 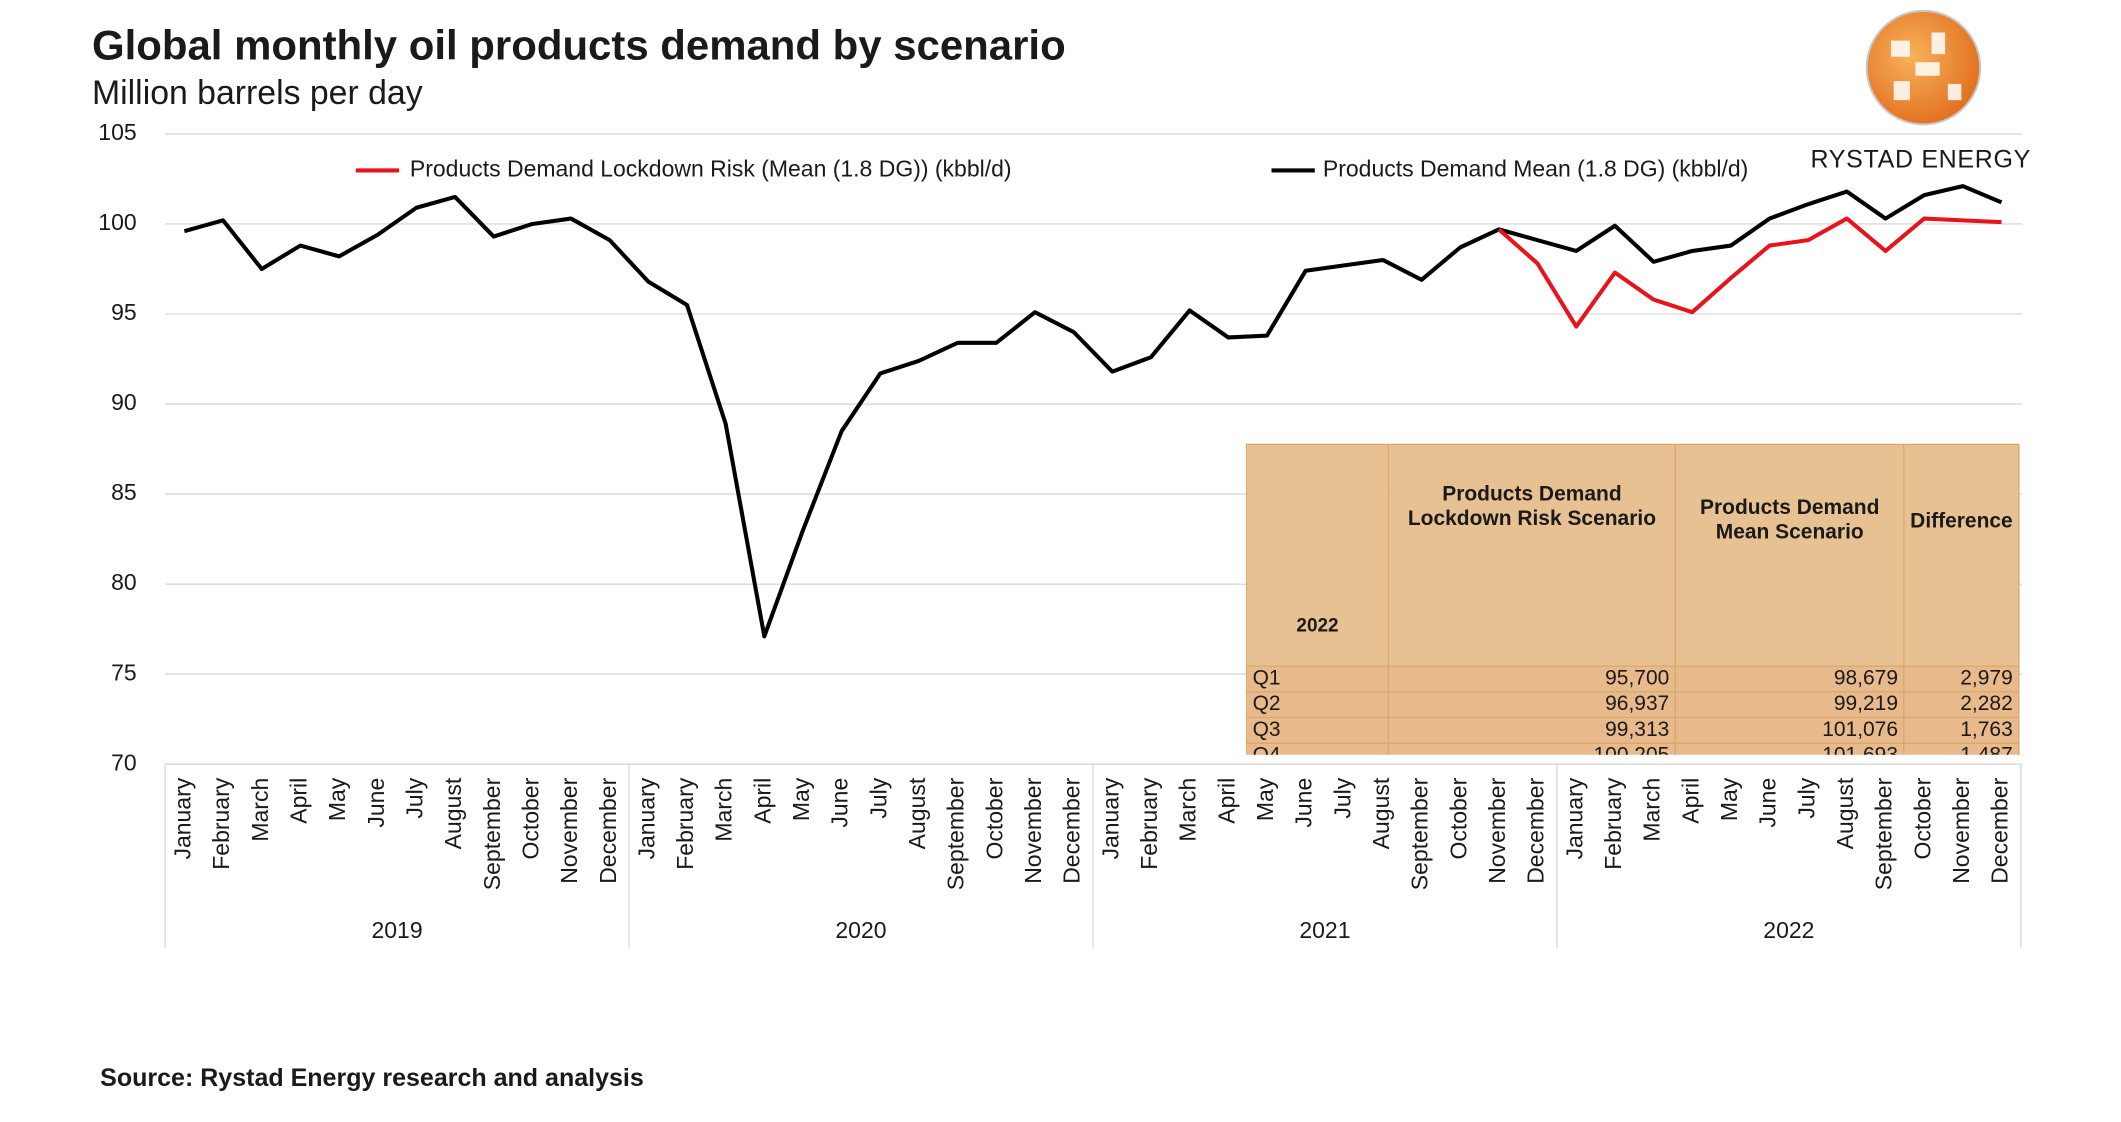 I want to click on y-tick-label: 80, so click(x=124, y=582).